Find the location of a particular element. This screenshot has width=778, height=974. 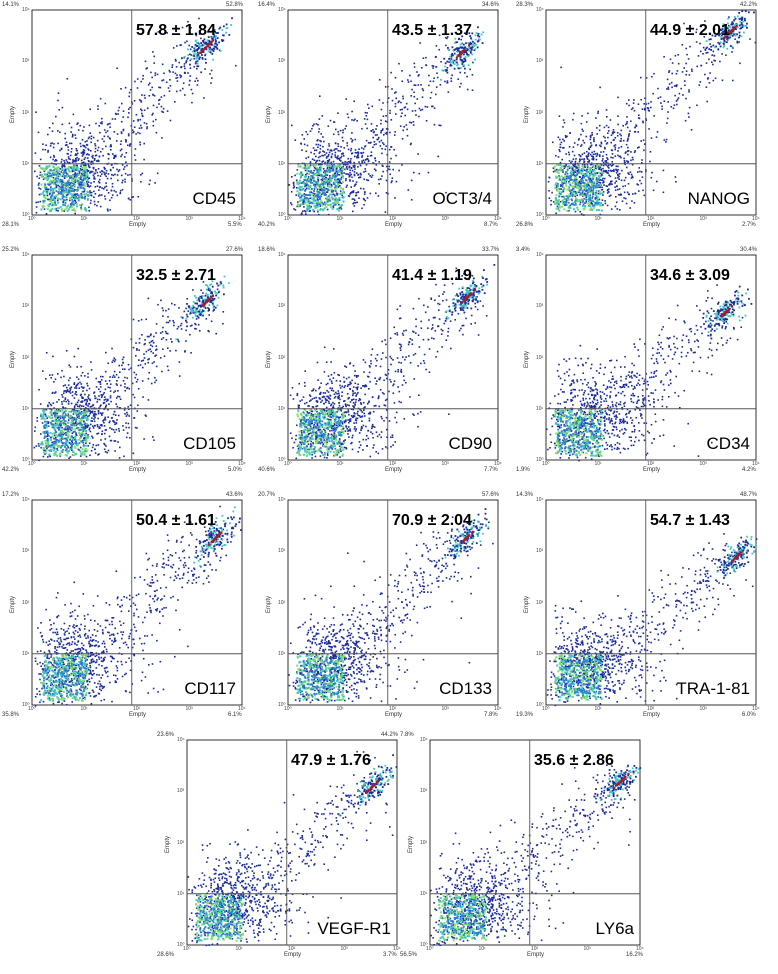

quadrant-percent-lr: 8.7% is located at coordinates (491, 225).